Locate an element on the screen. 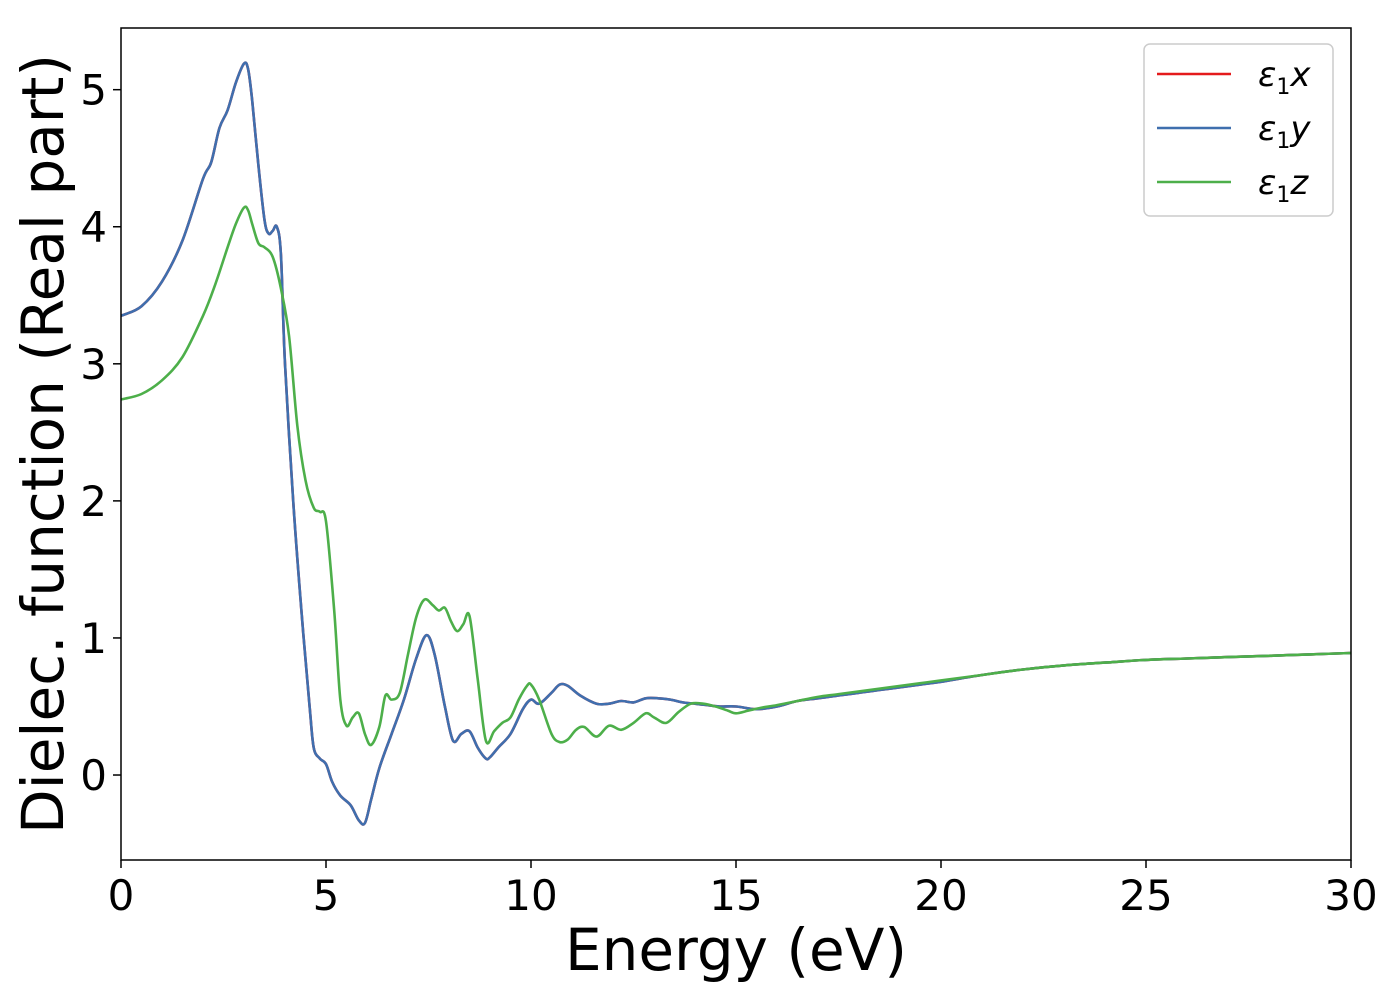 This screenshot has width=1400, height=1000. y-tick-label: 0 is located at coordinates (93, 775).